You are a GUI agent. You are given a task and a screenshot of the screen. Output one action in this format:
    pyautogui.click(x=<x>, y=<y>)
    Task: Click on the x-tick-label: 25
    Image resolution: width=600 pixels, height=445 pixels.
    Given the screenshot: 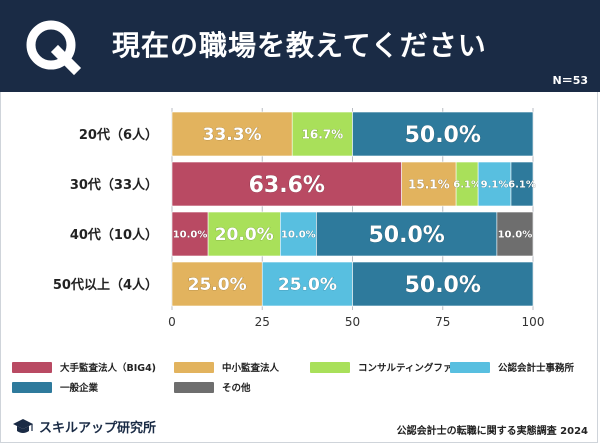 What is the action you would take?
    pyautogui.click(x=262, y=322)
    